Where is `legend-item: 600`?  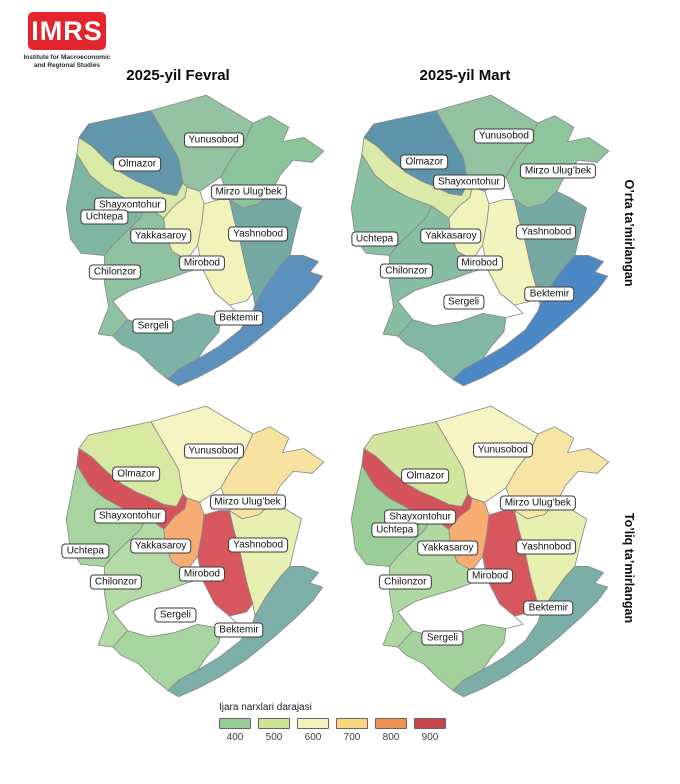
legend-item: 600 is located at coordinates (313, 730).